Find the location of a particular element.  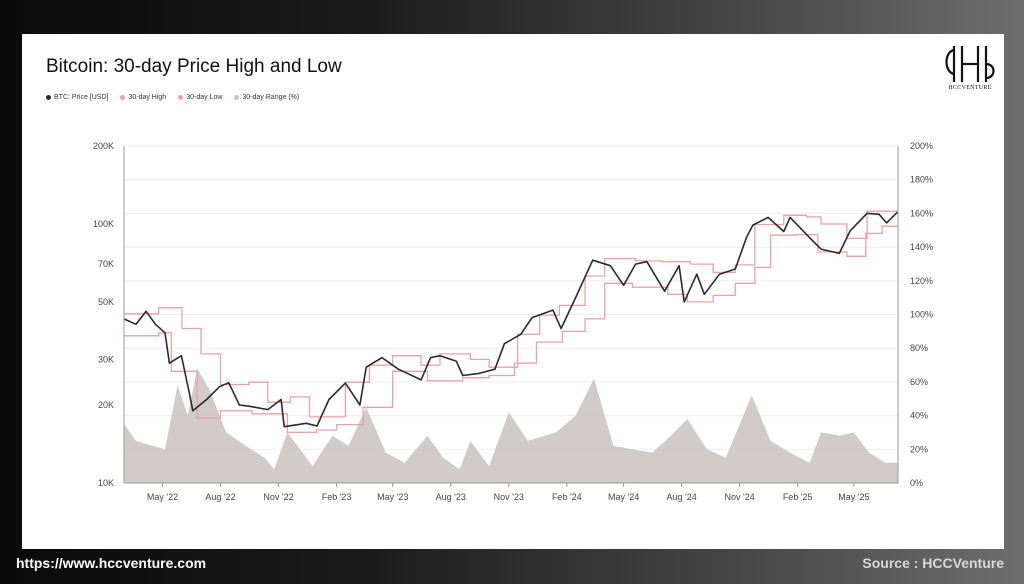

left-axis-tick-label: 30K is located at coordinates (106, 359).